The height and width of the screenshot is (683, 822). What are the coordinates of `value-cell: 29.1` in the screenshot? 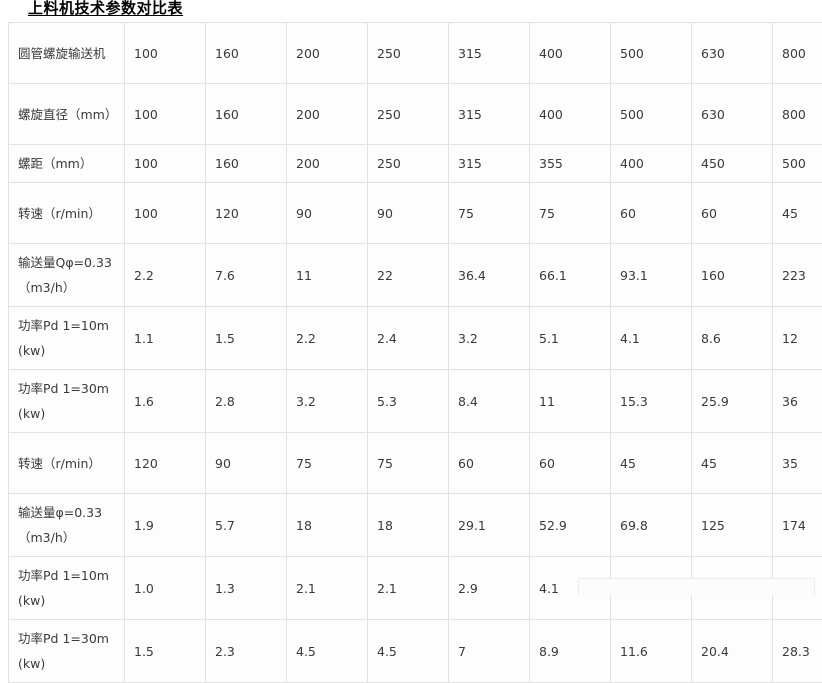 It's located at (489, 525).